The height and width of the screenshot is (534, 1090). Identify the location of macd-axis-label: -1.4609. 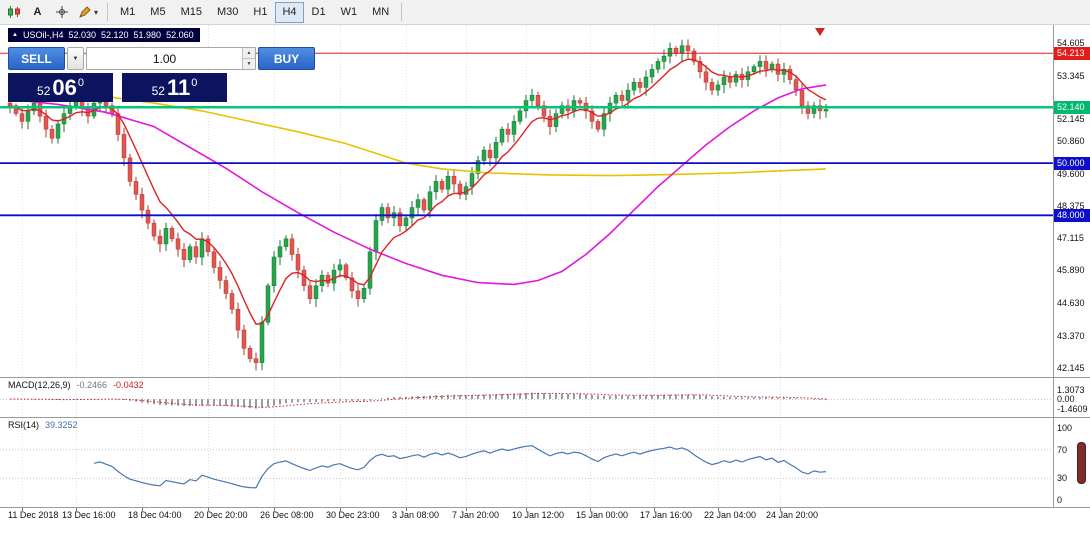
(1072, 409).